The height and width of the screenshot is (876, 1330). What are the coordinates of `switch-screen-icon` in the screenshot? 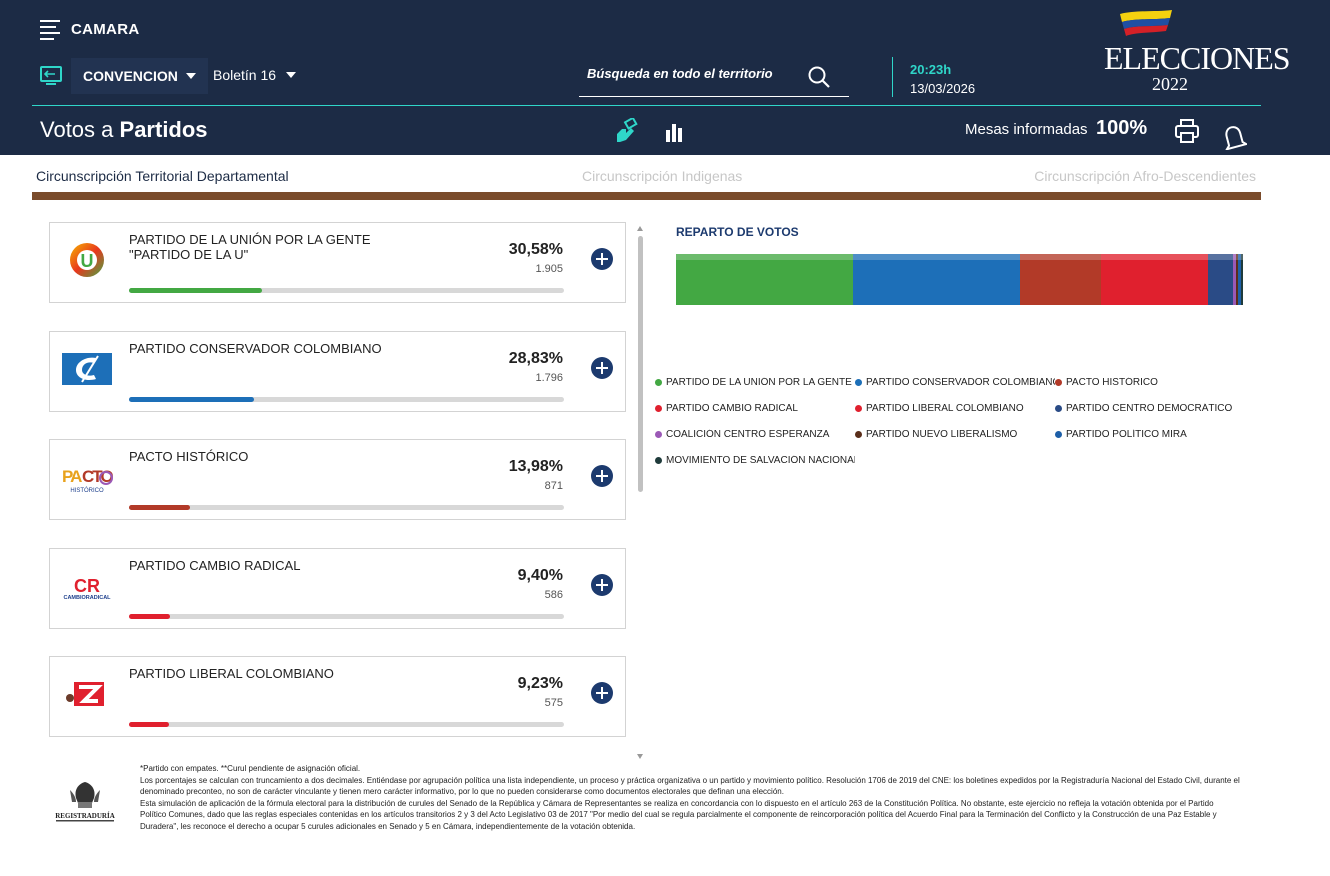 It's located at (51, 76).